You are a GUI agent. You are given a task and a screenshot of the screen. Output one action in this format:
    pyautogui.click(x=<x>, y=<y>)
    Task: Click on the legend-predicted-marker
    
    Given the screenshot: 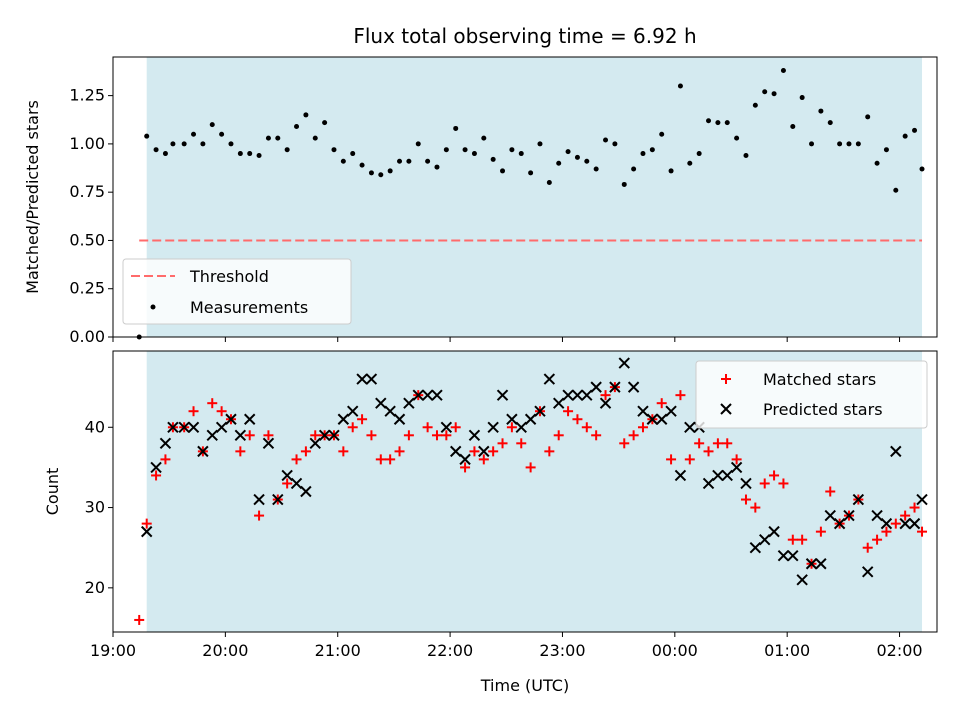 What is the action you would take?
    pyautogui.click(x=726, y=409)
    